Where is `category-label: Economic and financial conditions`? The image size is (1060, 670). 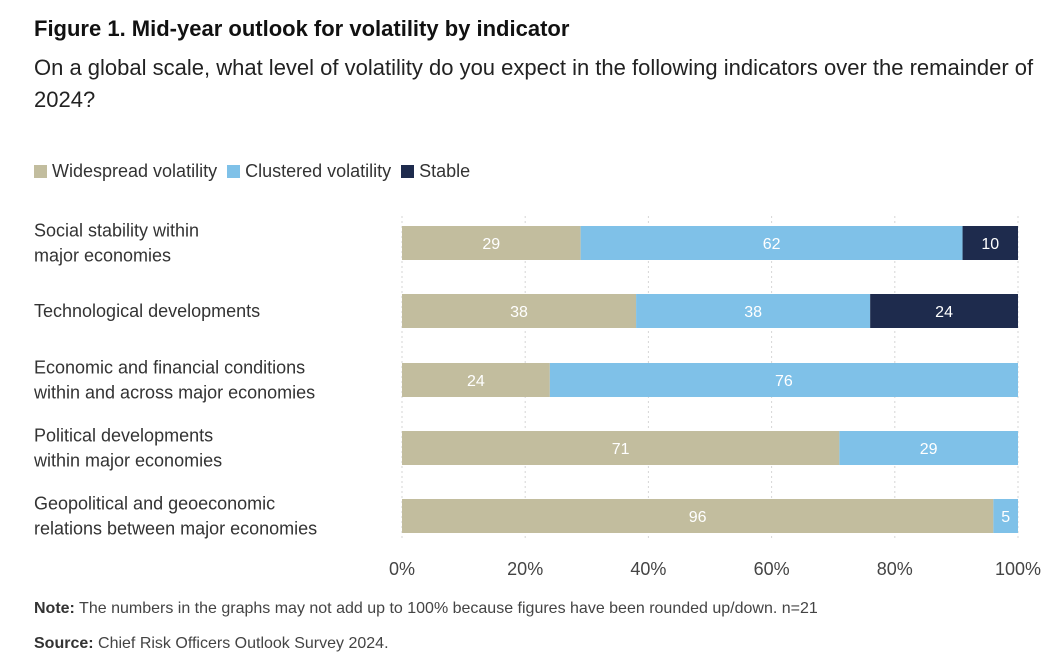 category-label: Economic and financial conditions is located at coordinates (169, 368).